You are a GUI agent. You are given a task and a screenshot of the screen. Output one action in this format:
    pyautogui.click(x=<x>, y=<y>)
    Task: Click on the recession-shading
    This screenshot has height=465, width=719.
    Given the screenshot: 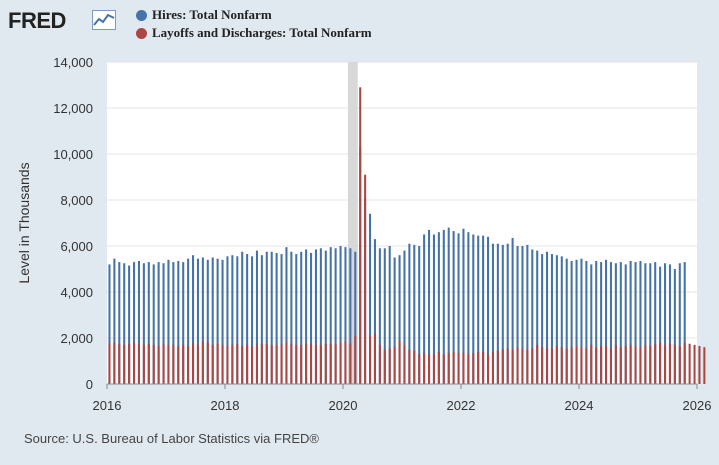 What is the action you would take?
    pyautogui.click(x=352, y=223)
    